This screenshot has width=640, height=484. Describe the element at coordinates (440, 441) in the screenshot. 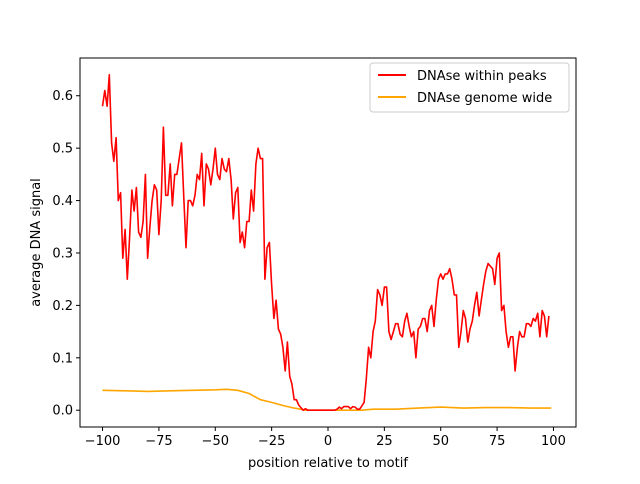

I see `x-tick-label: 50` at that location.